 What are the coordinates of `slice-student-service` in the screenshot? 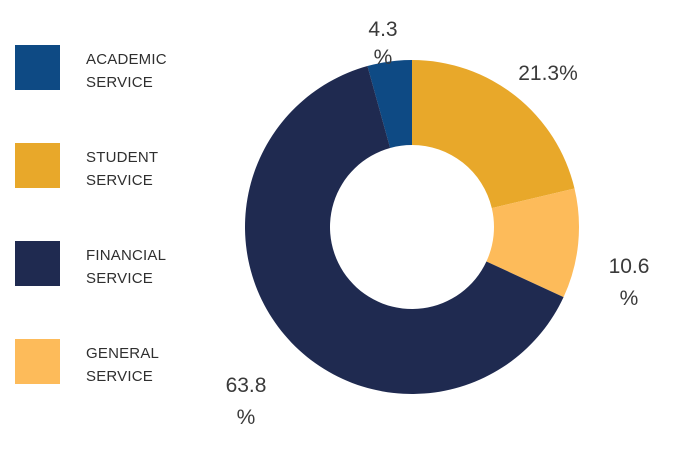 It's located at (493, 134).